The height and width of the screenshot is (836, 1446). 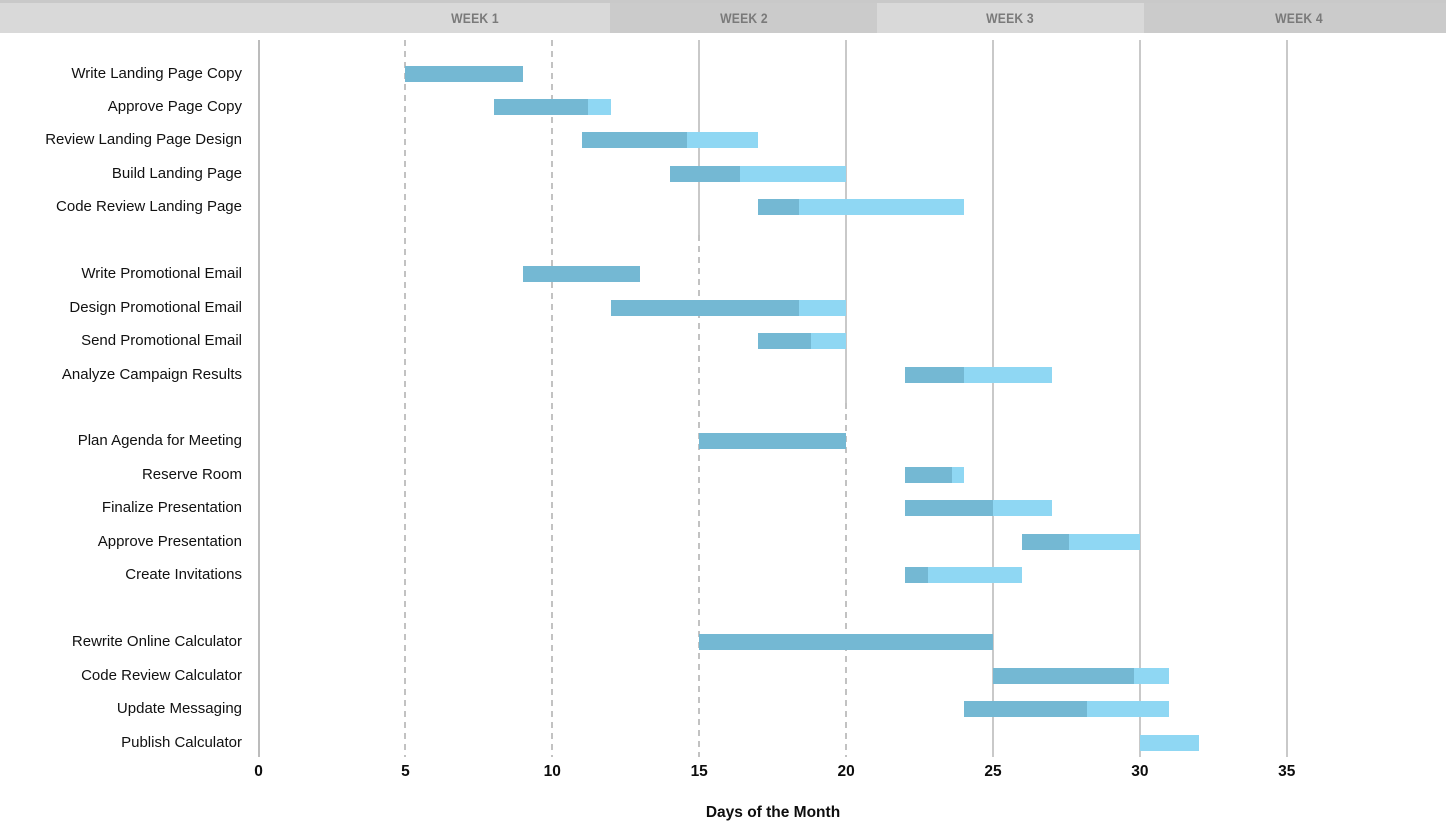 I want to click on task-label: Code Review Calculator, so click(x=161, y=675).